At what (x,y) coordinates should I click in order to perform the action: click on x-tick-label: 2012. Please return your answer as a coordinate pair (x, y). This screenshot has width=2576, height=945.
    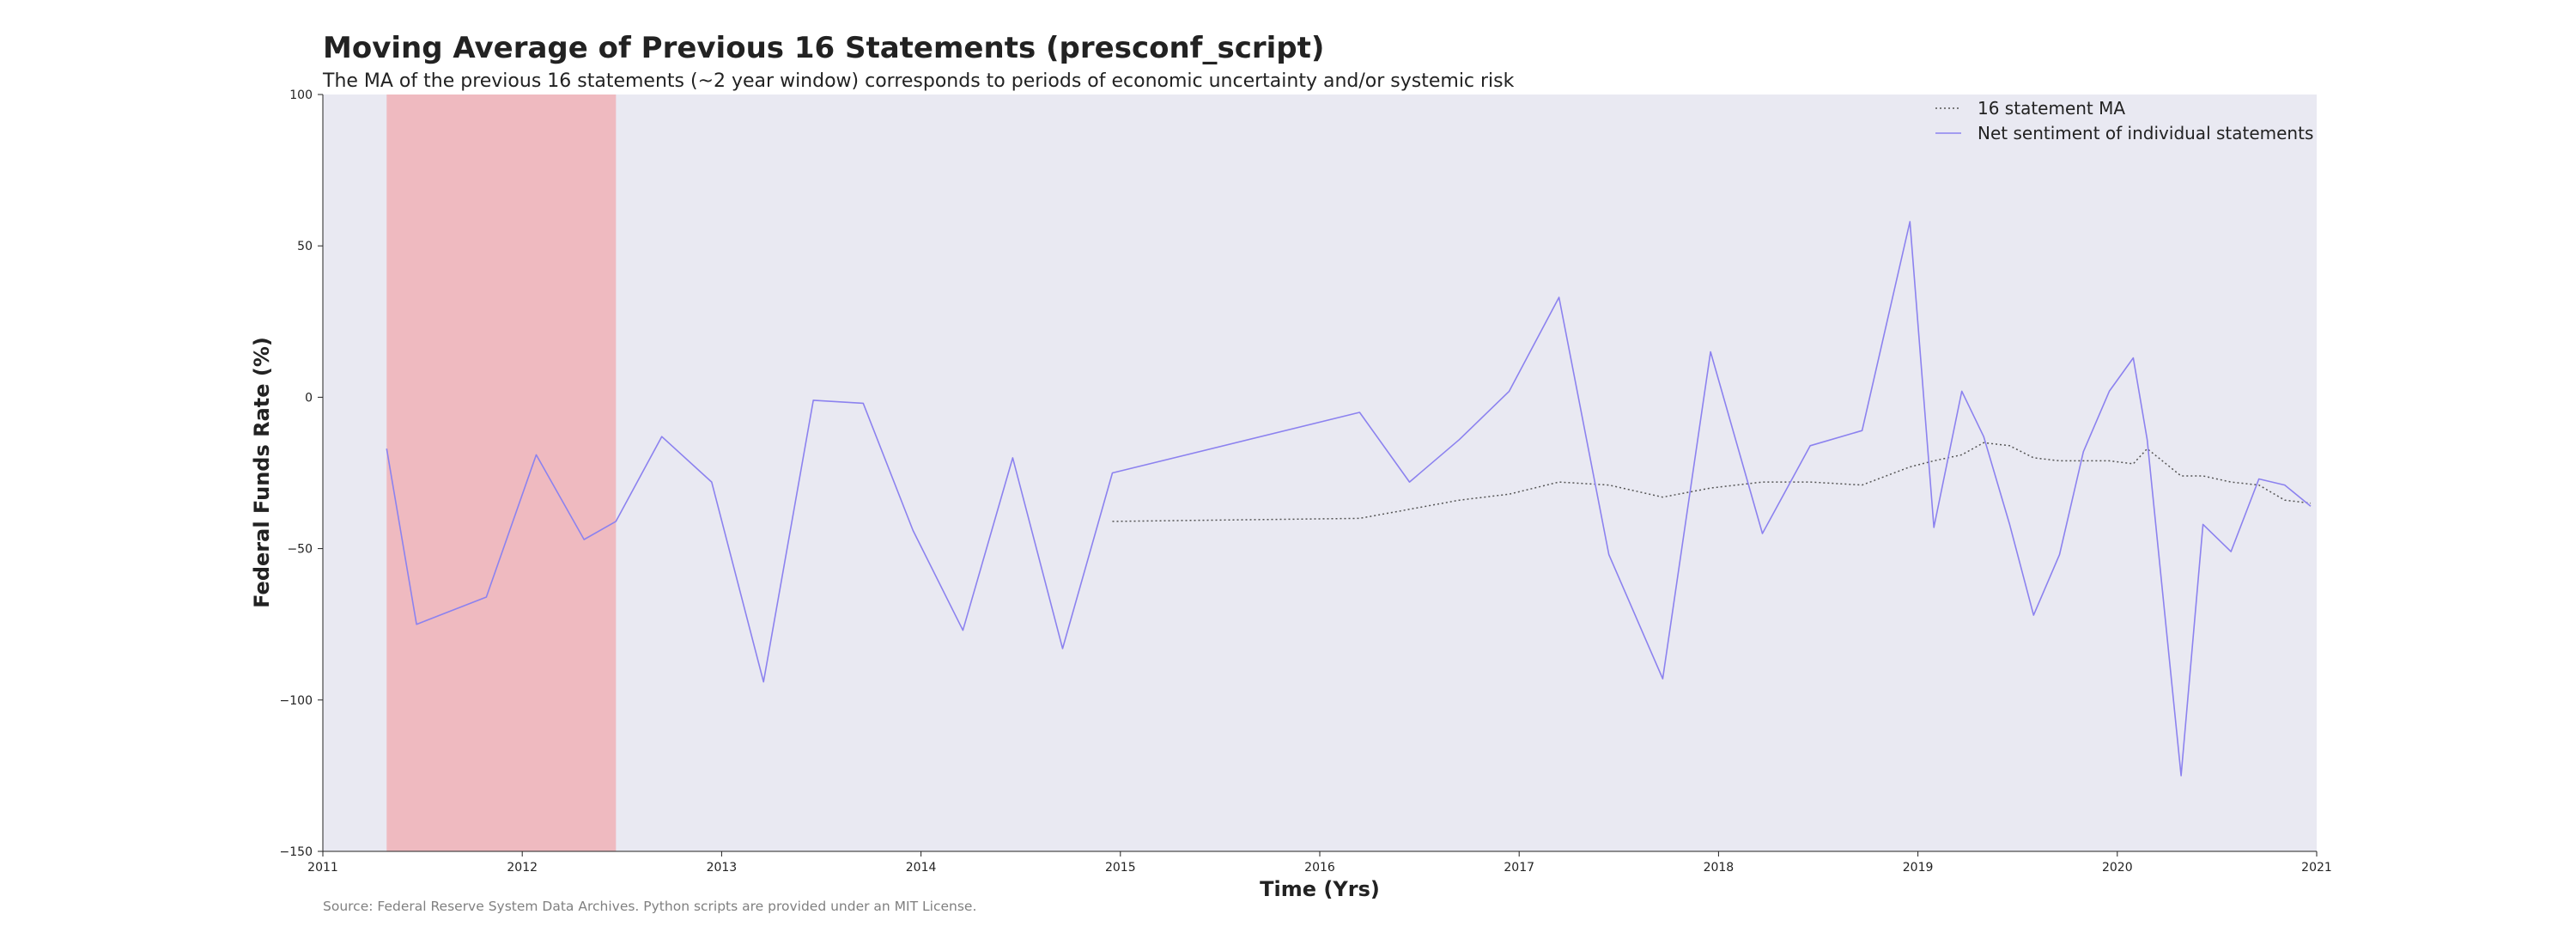
    Looking at the image, I should click on (522, 868).